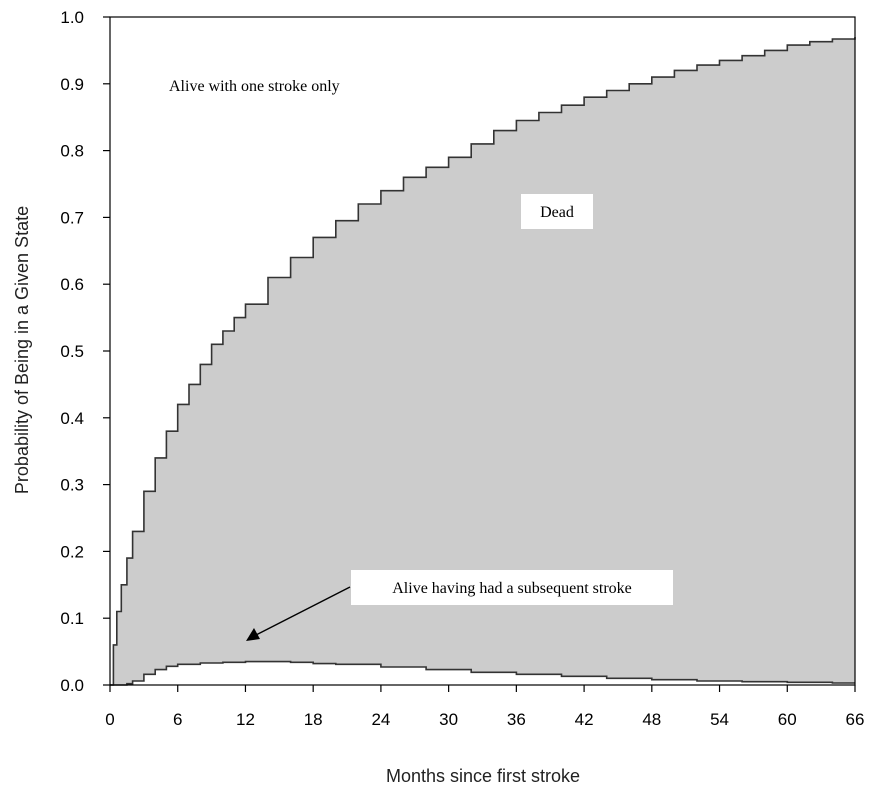 This screenshot has height=789, width=871. Describe the element at coordinates (72, 418) in the screenshot. I see `y-tick-label: 0.4` at that location.